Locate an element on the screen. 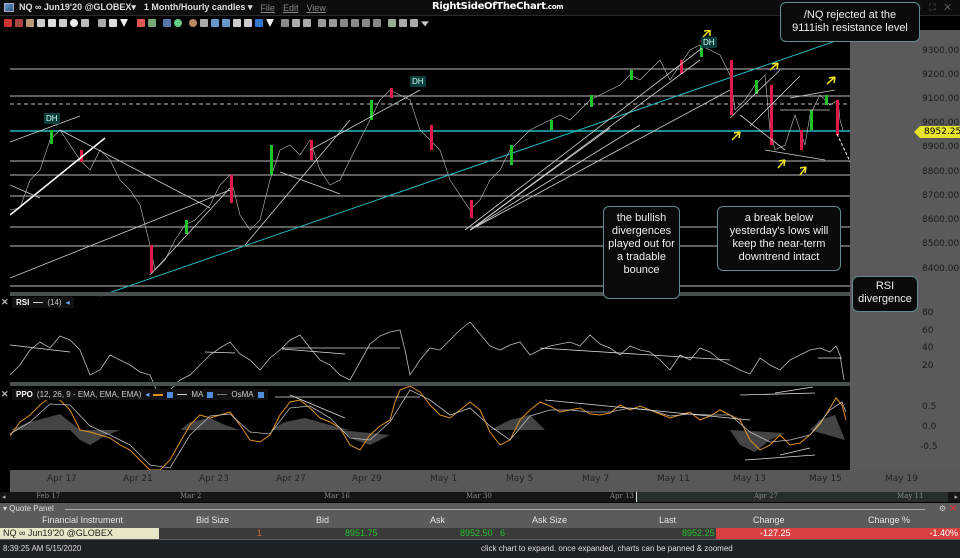  rsi-settings-icon: ◂ is located at coordinates (67, 302).